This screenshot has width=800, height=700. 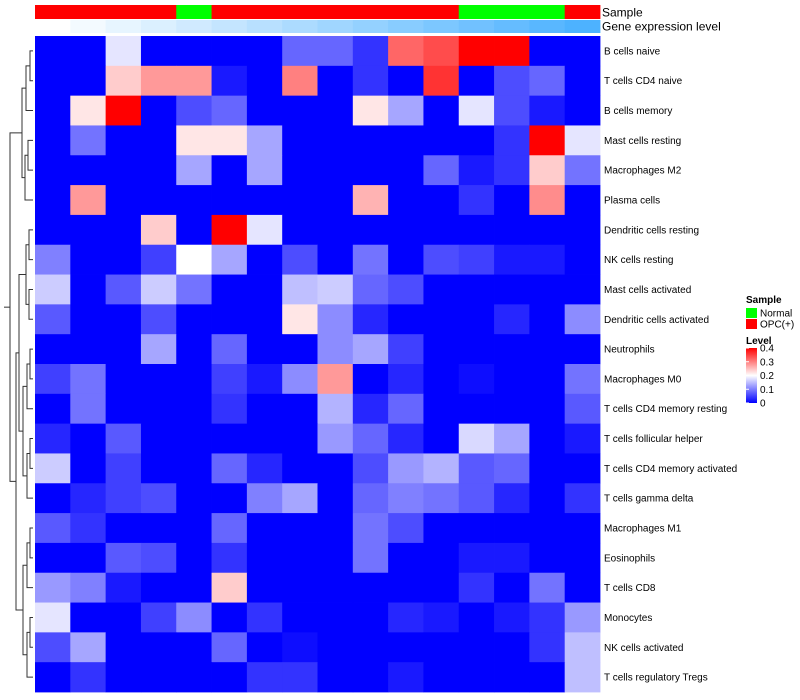 I want to click on row-label: NK cells activated, so click(x=643, y=648).